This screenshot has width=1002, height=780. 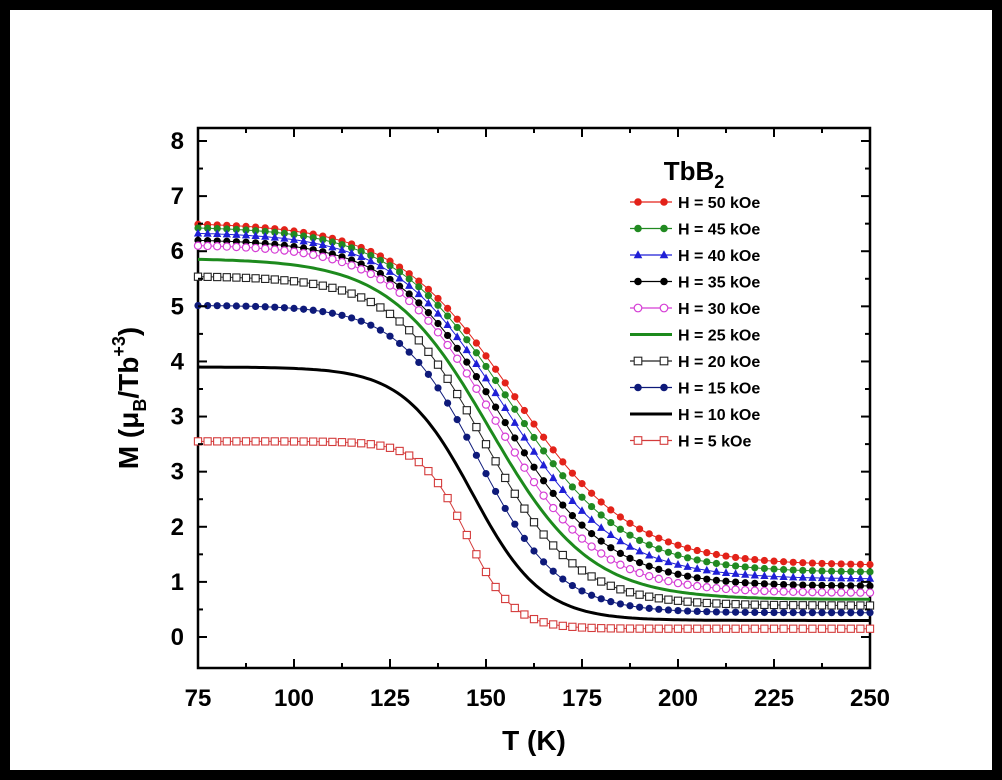 I want to click on legend-item: H = 20 kOe, so click(x=695, y=362).